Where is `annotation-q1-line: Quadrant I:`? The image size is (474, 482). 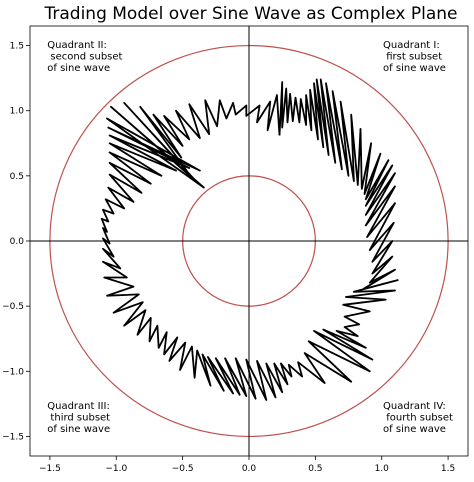
annotation-q1-line: Quadrant I: is located at coordinates (411, 45).